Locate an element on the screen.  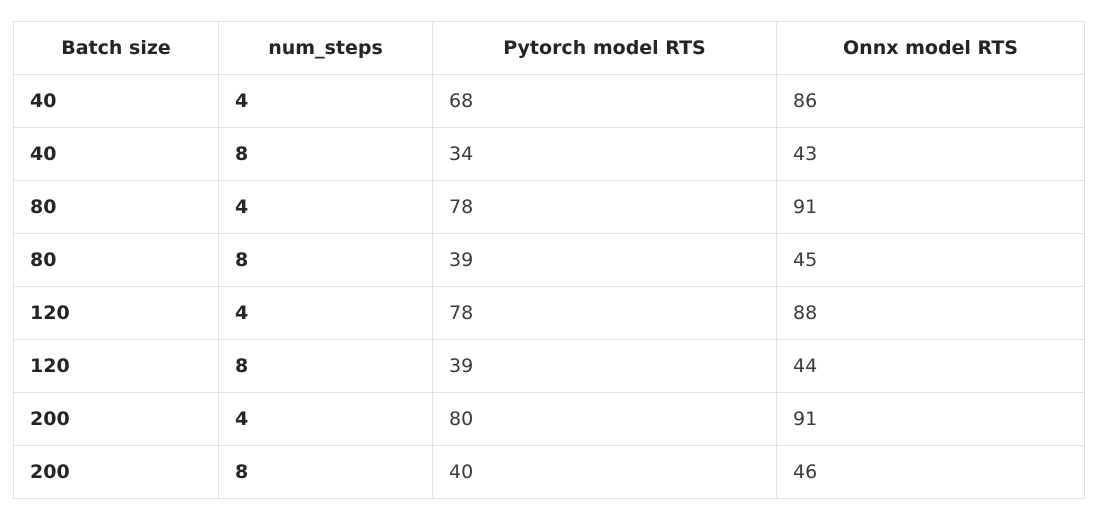
cell-onnx-rts: 44 is located at coordinates (930, 366).